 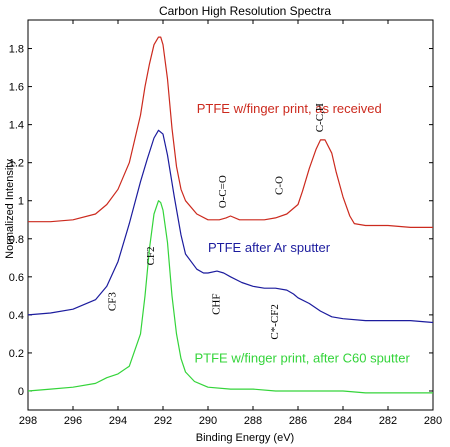 I want to click on y-tick-label: 1.6, so click(x=16, y=88).